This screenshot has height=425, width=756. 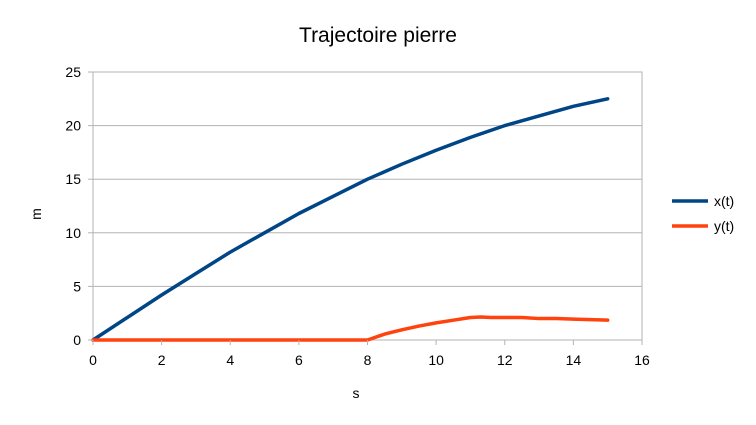 What do you see at coordinates (724, 226) in the screenshot?
I see `legend-label: y(t)` at bounding box center [724, 226].